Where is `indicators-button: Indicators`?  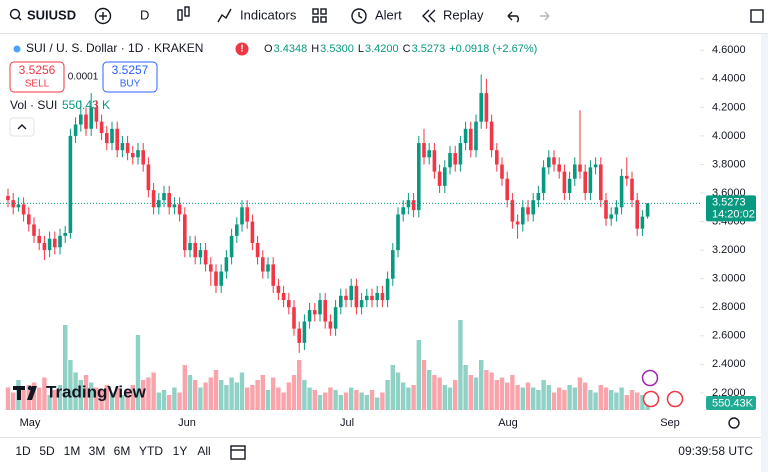
indicators-button: Indicators is located at coordinates (257, 14).